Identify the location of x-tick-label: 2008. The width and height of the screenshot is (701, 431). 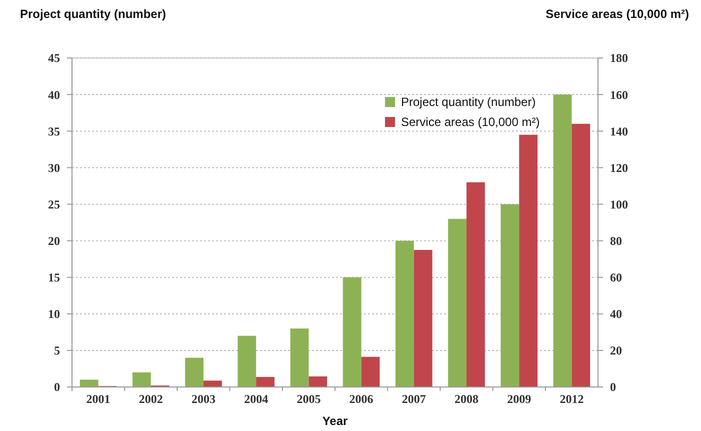
(466, 399).